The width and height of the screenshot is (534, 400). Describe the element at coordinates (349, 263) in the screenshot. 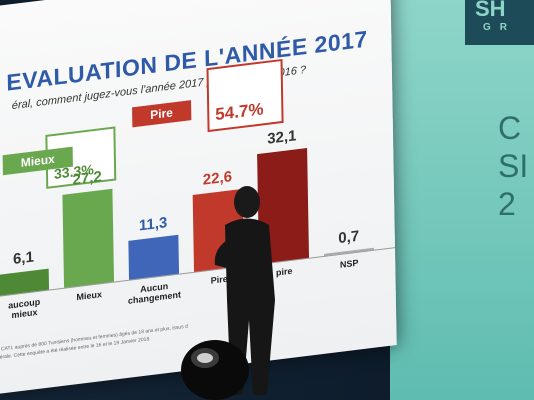

I see `category-label-5: NSP` at that location.